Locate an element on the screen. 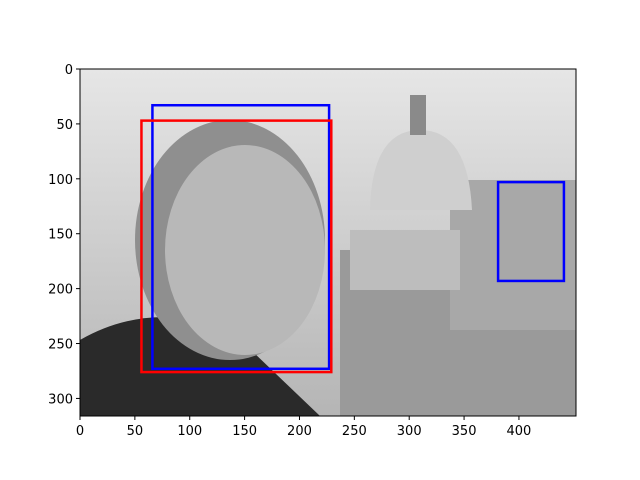 The width and height of the screenshot is (640, 480). x-tick-label: 0 is located at coordinates (80, 431).